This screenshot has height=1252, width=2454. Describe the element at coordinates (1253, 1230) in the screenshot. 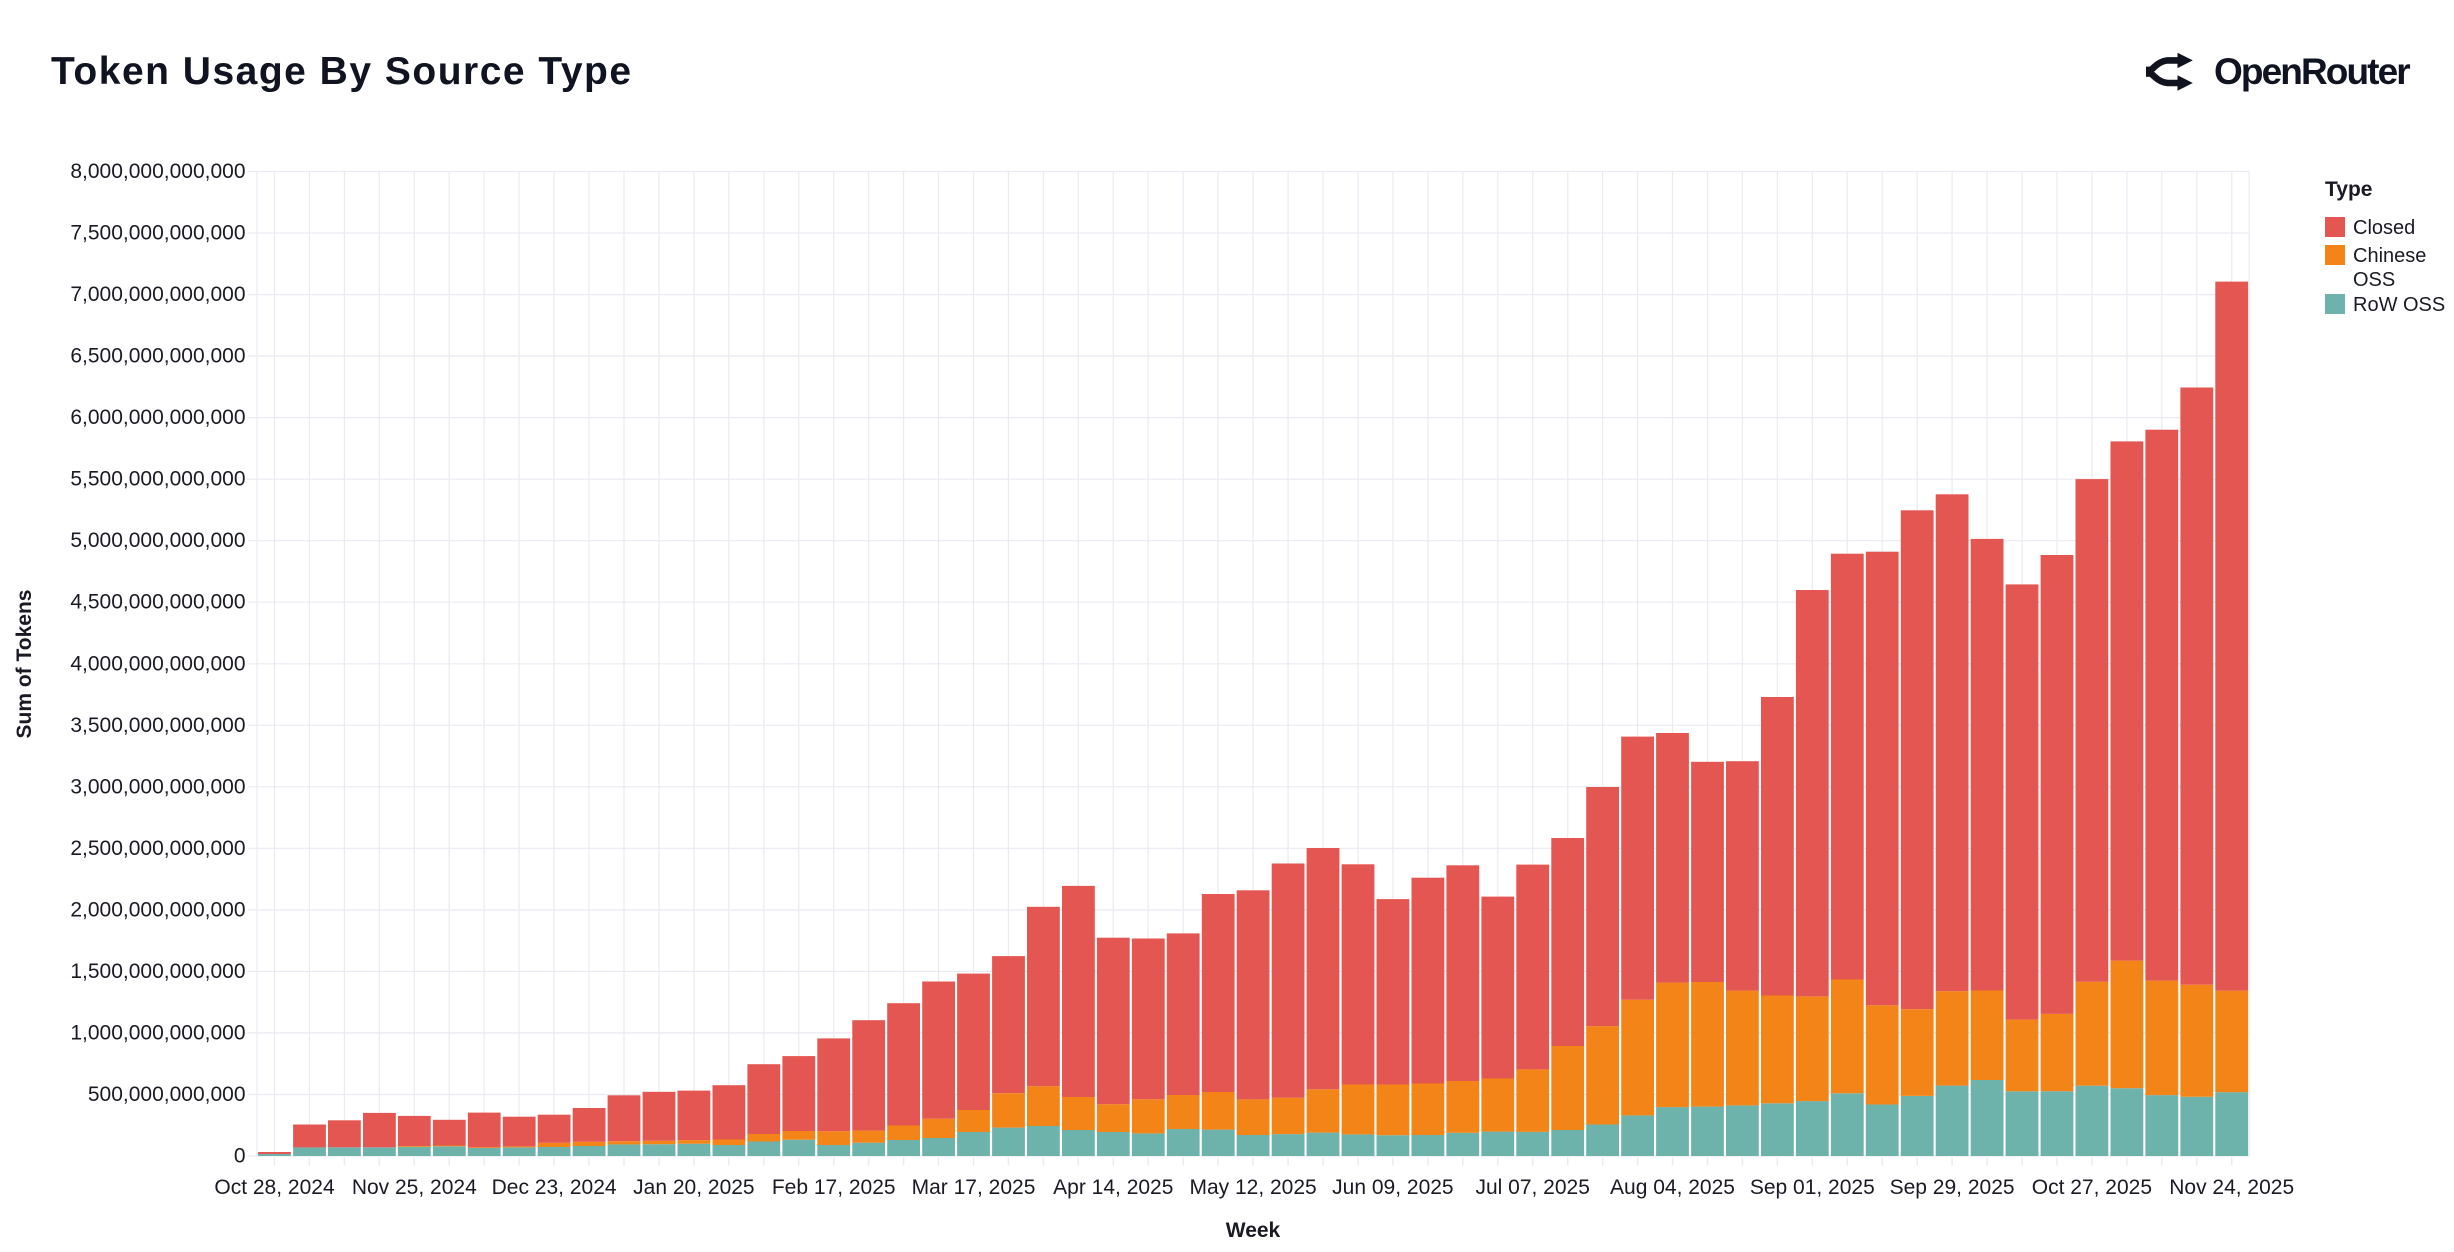

I see `svg-text: Week` at that location.